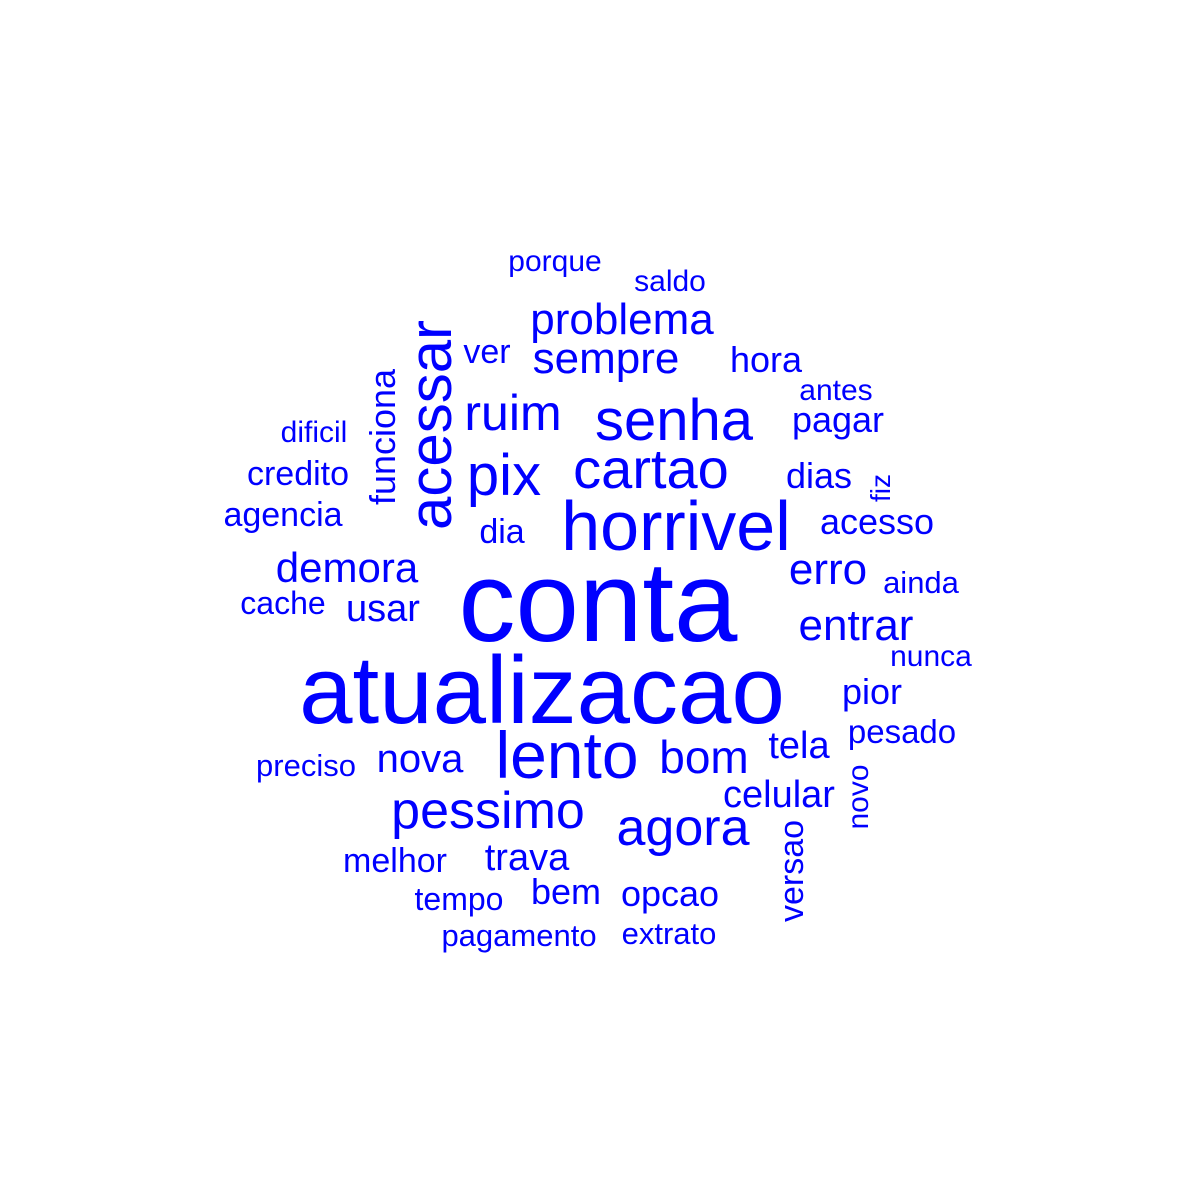  What do you see at coordinates (504, 475) in the screenshot?
I see `word-pix: pix` at bounding box center [504, 475].